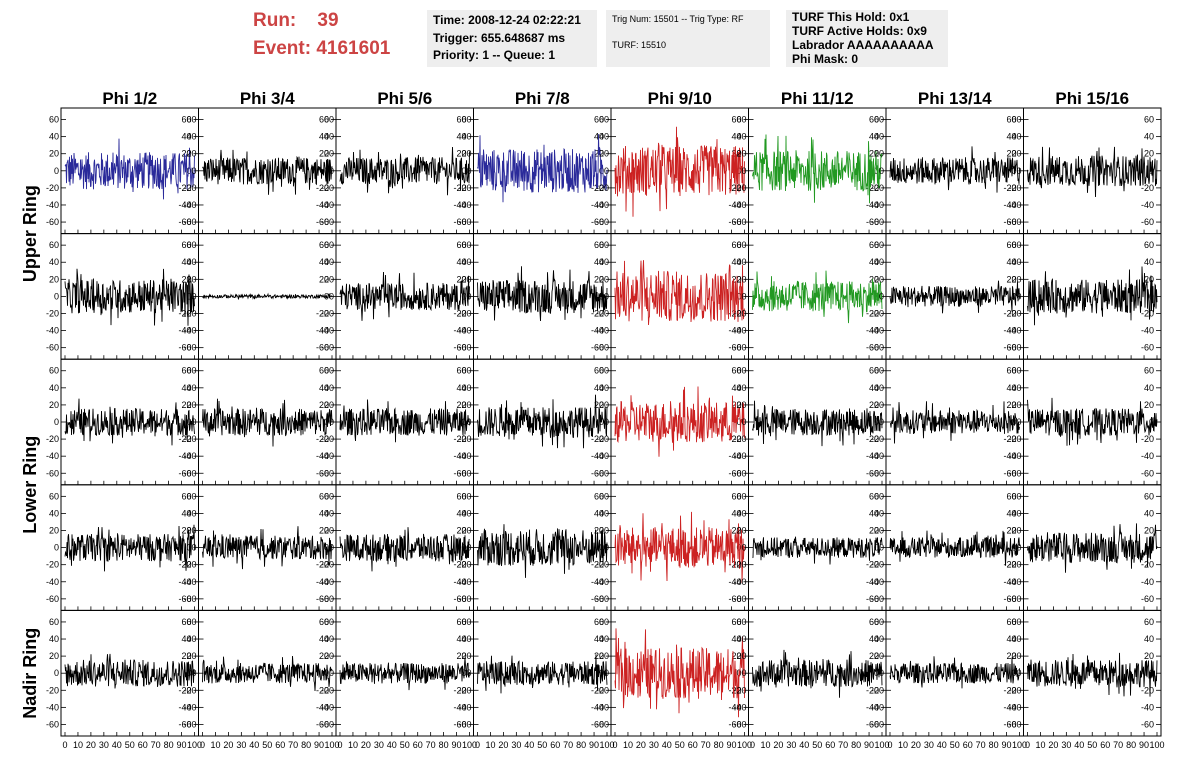 This screenshot has width=1196, height=772. Describe the element at coordinates (404, 98) in the screenshot. I see `column-header: Phi 5/6` at that location.